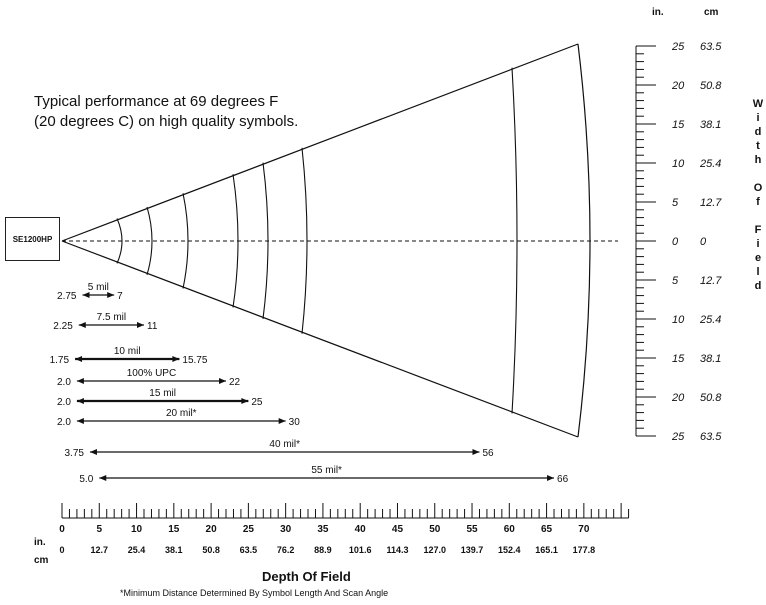  Describe the element at coordinates (472, 550) in the screenshot. I see `depth-tick-label-cm: 139.7` at that location.